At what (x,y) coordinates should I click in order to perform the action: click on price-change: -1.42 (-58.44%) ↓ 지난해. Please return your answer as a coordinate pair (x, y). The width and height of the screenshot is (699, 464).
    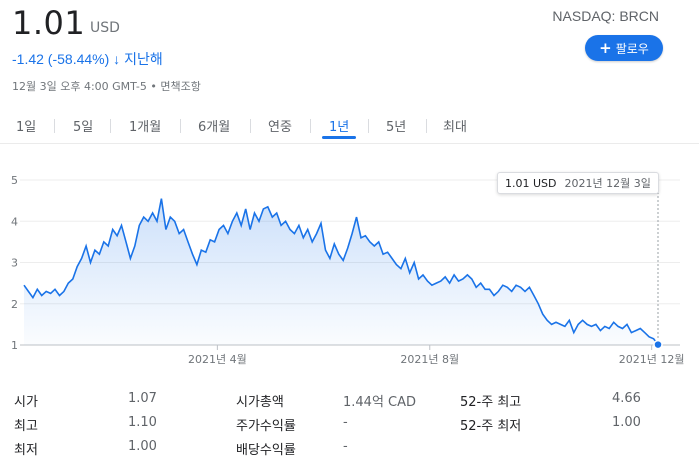
    Looking at the image, I should click on (87, 59).